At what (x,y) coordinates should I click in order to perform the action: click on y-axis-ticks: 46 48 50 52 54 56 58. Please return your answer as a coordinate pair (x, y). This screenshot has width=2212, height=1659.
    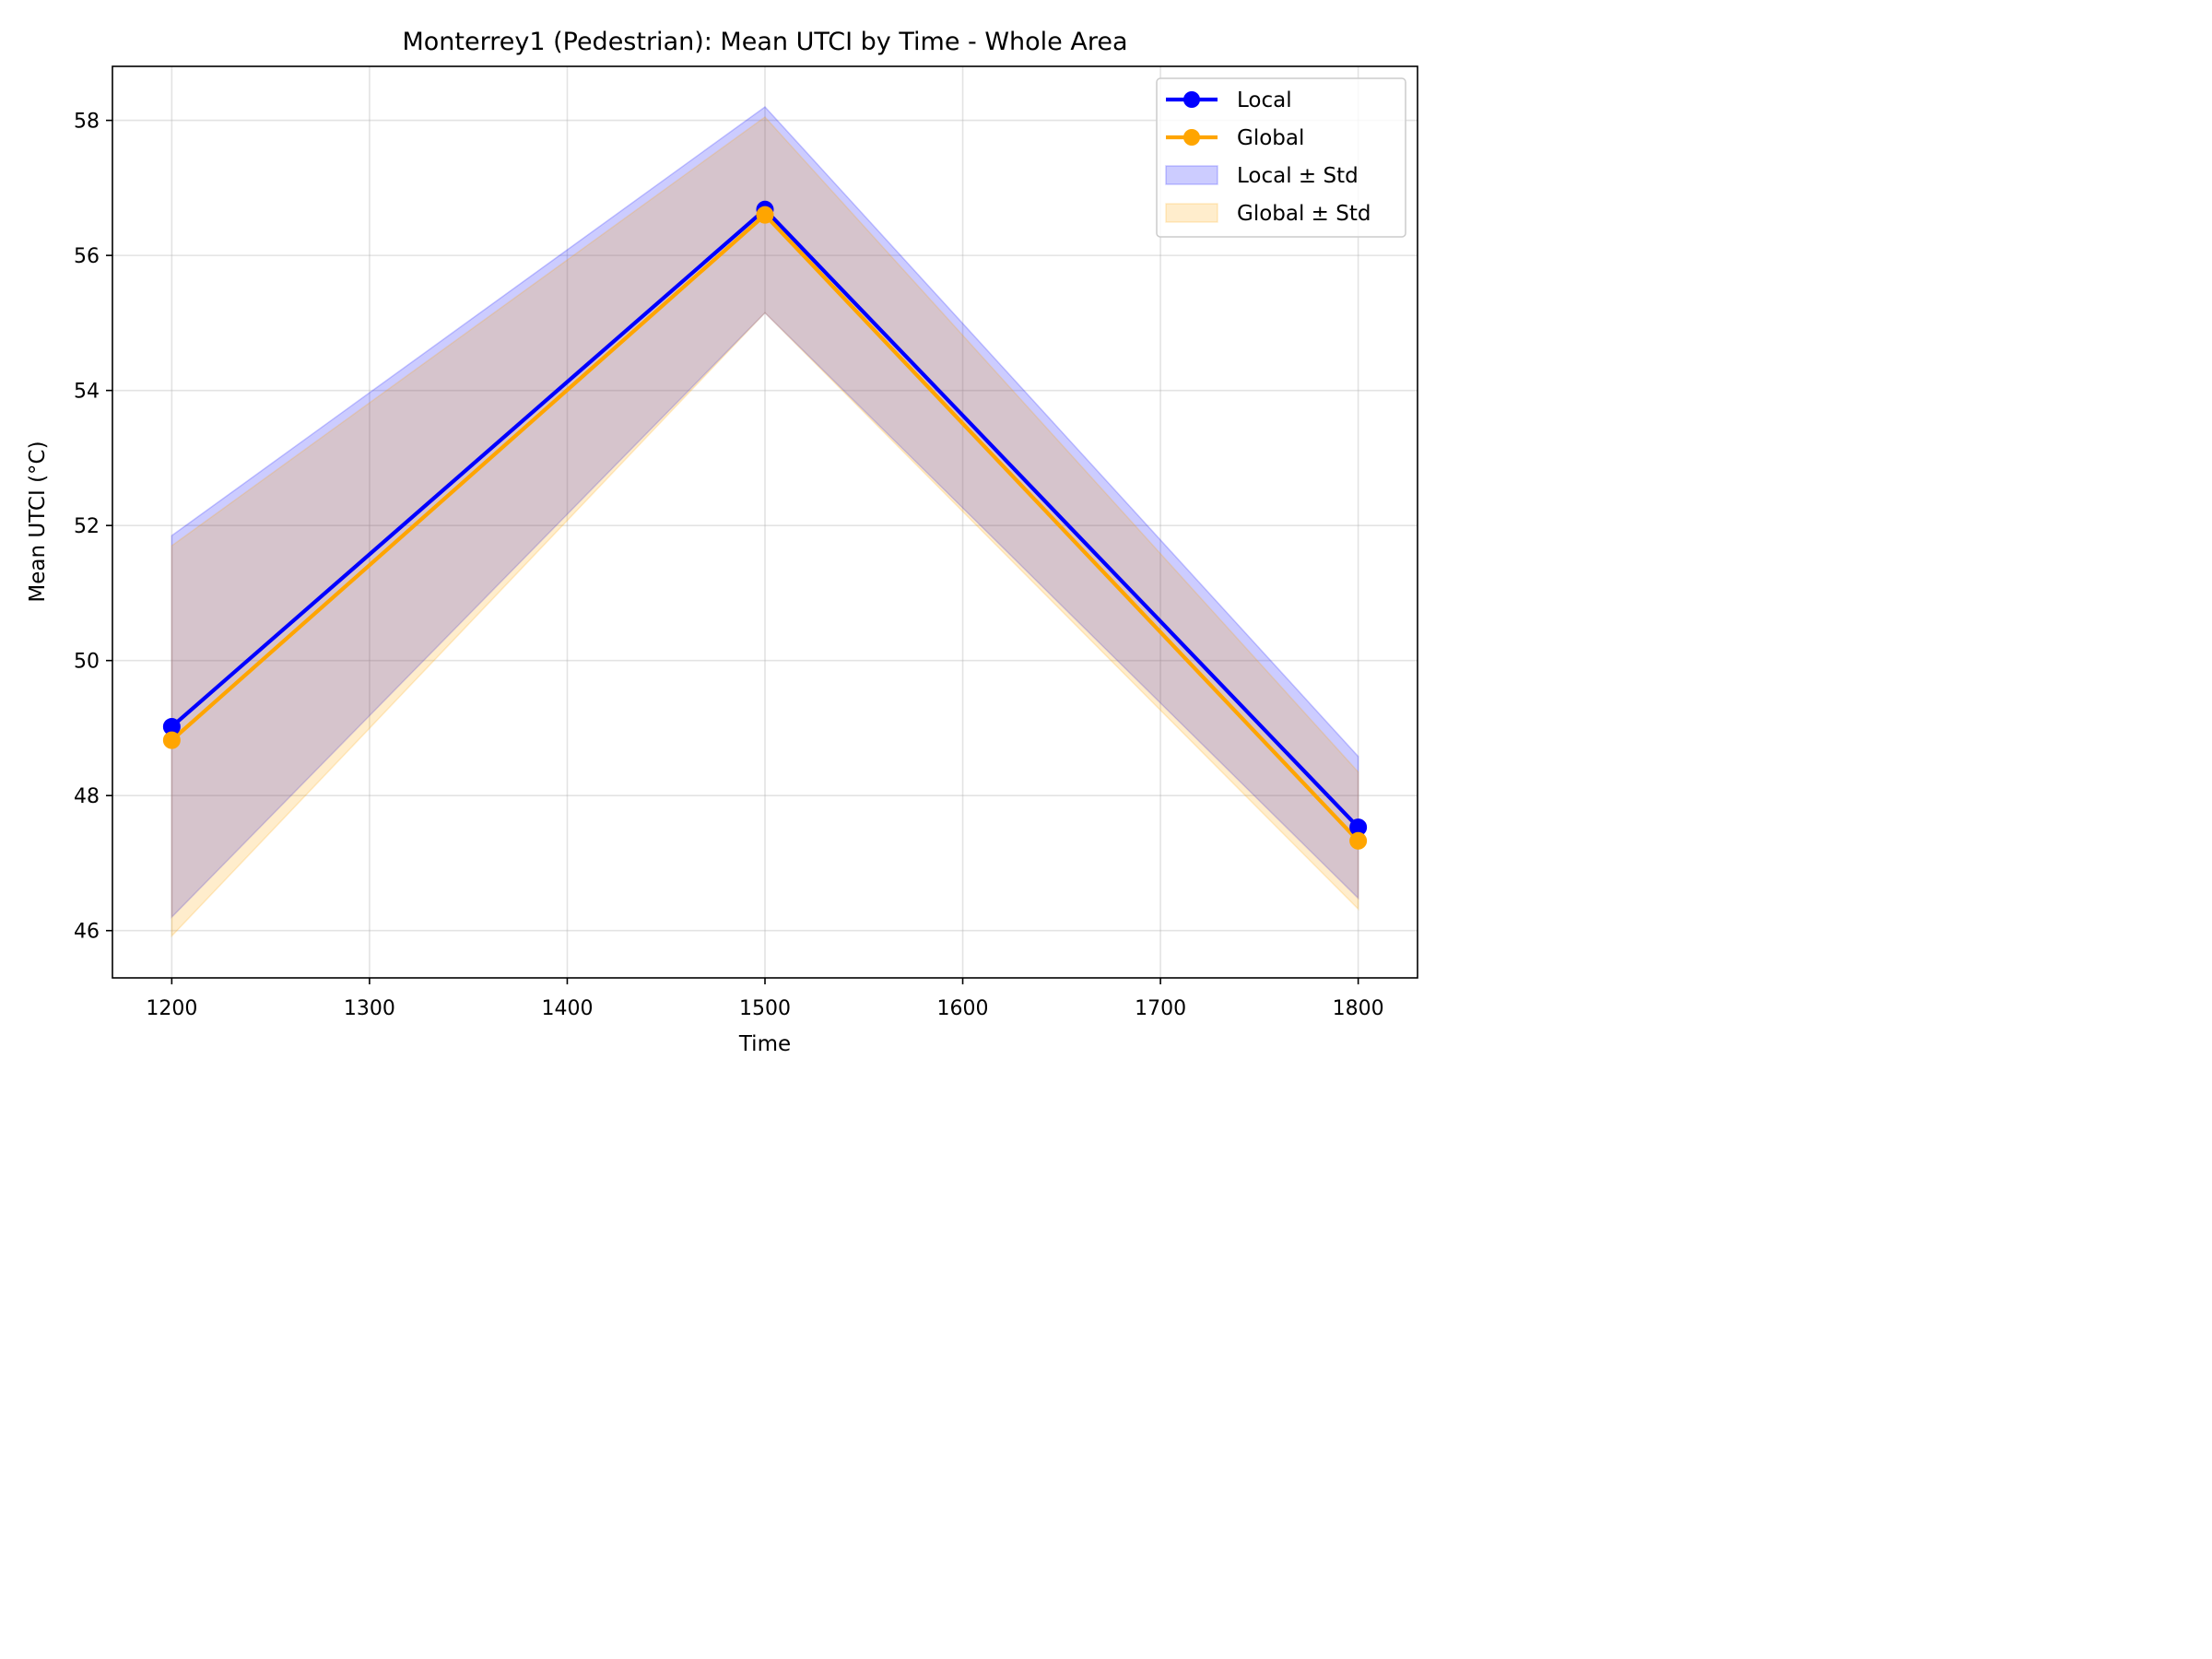
    Looking at the image, I should click on (93, 527).